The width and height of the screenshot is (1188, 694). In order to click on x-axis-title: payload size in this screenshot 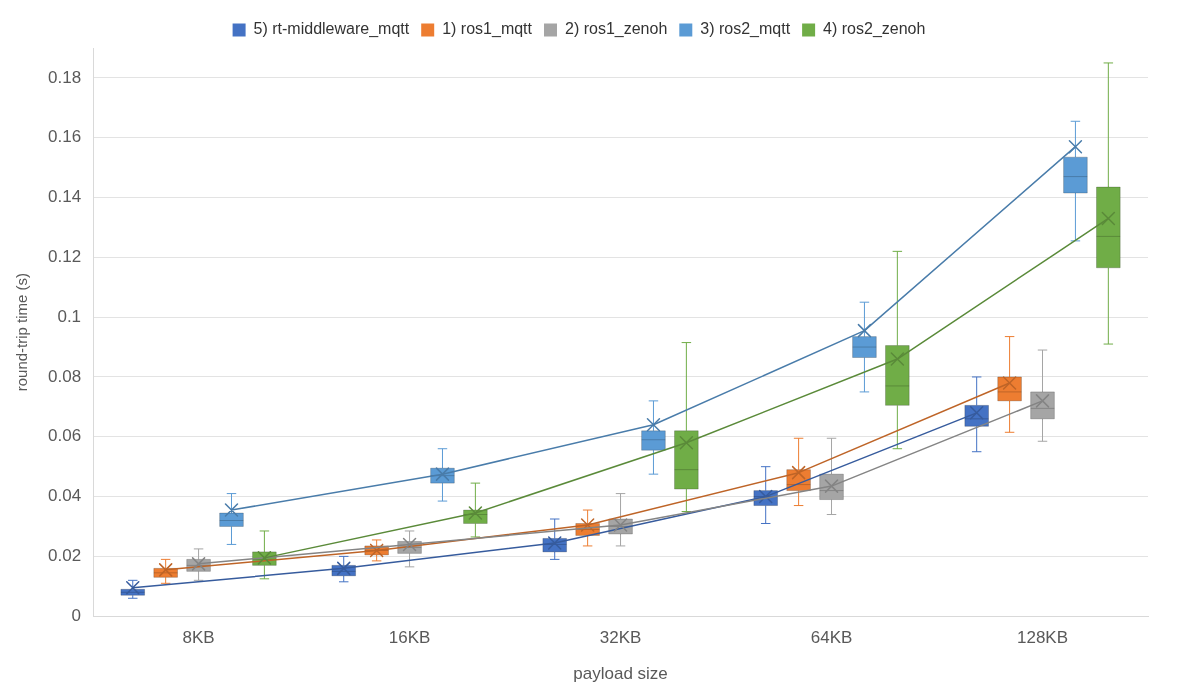, I will do `click(620, 674)`.